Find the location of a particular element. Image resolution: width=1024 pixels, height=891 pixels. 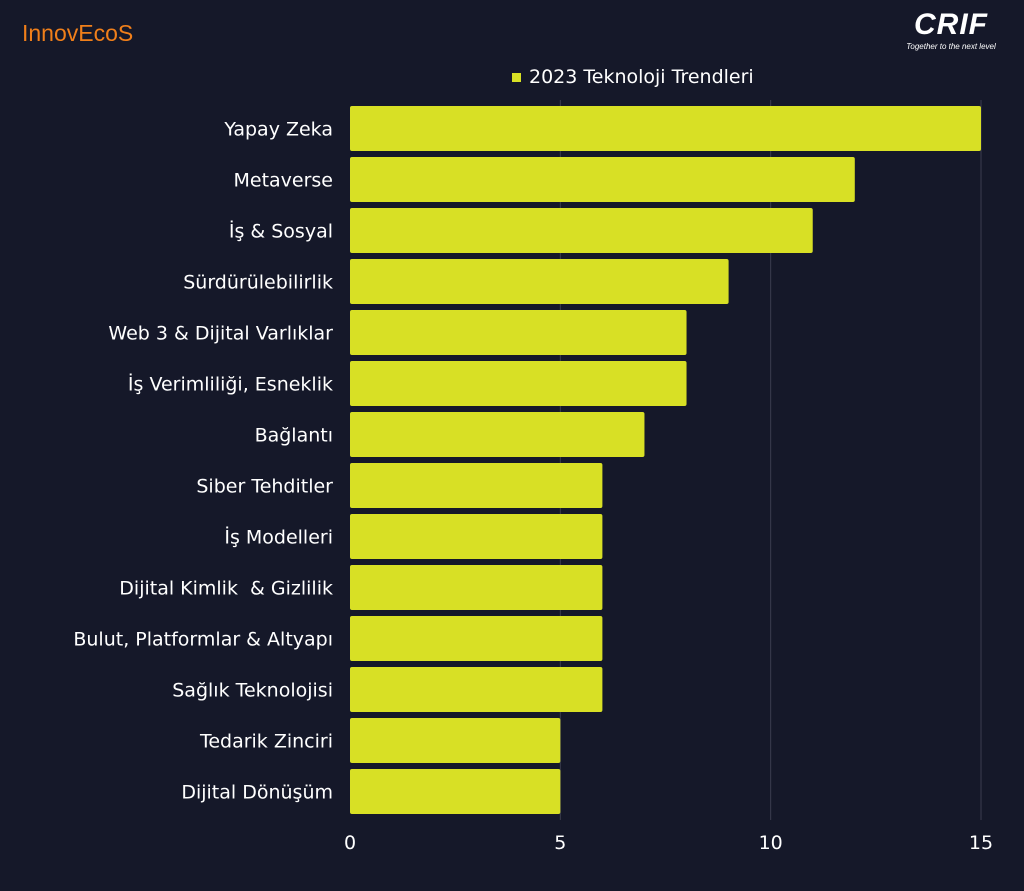

category-label: Bulut, Platformlar & Altyapı is located at coordinates (203, 640).